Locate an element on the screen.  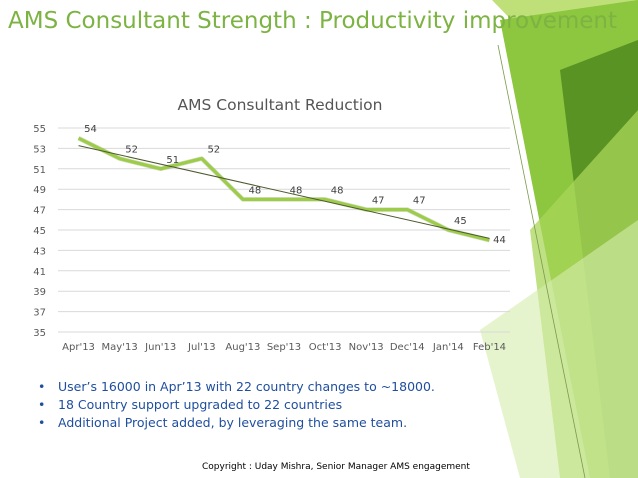
x-tick-label: May'13 is located at coordinates (120, 347).